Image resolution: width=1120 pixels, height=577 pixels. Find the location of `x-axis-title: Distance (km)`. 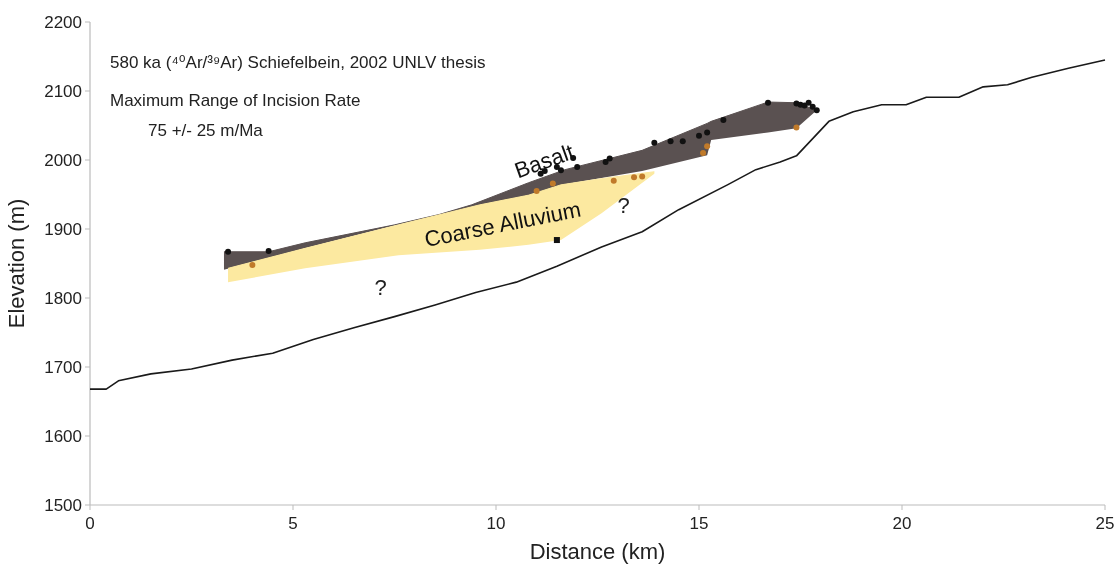

x-axis-title: Distance (km) is located at coordinates (597, 551).